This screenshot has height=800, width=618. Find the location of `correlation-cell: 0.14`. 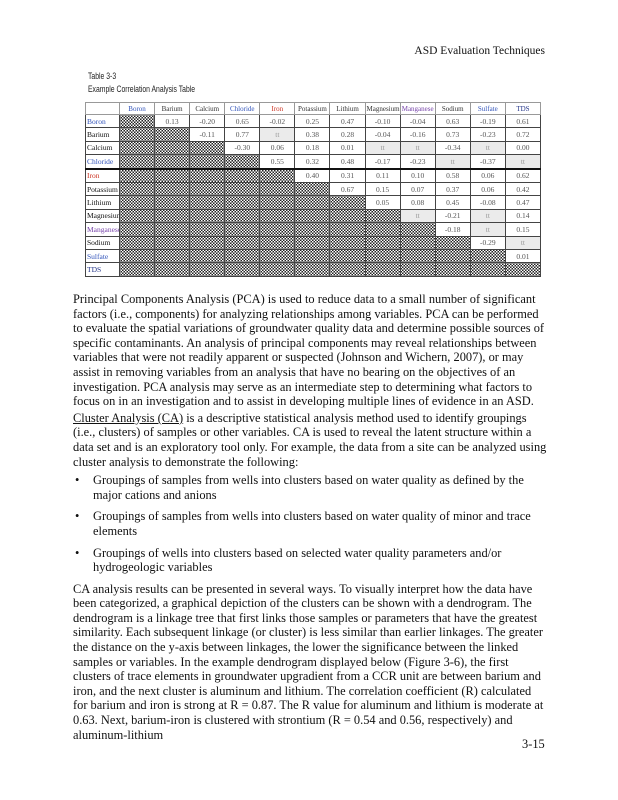

correlation-cell: 0.14 is located at coordinates (523, 216).